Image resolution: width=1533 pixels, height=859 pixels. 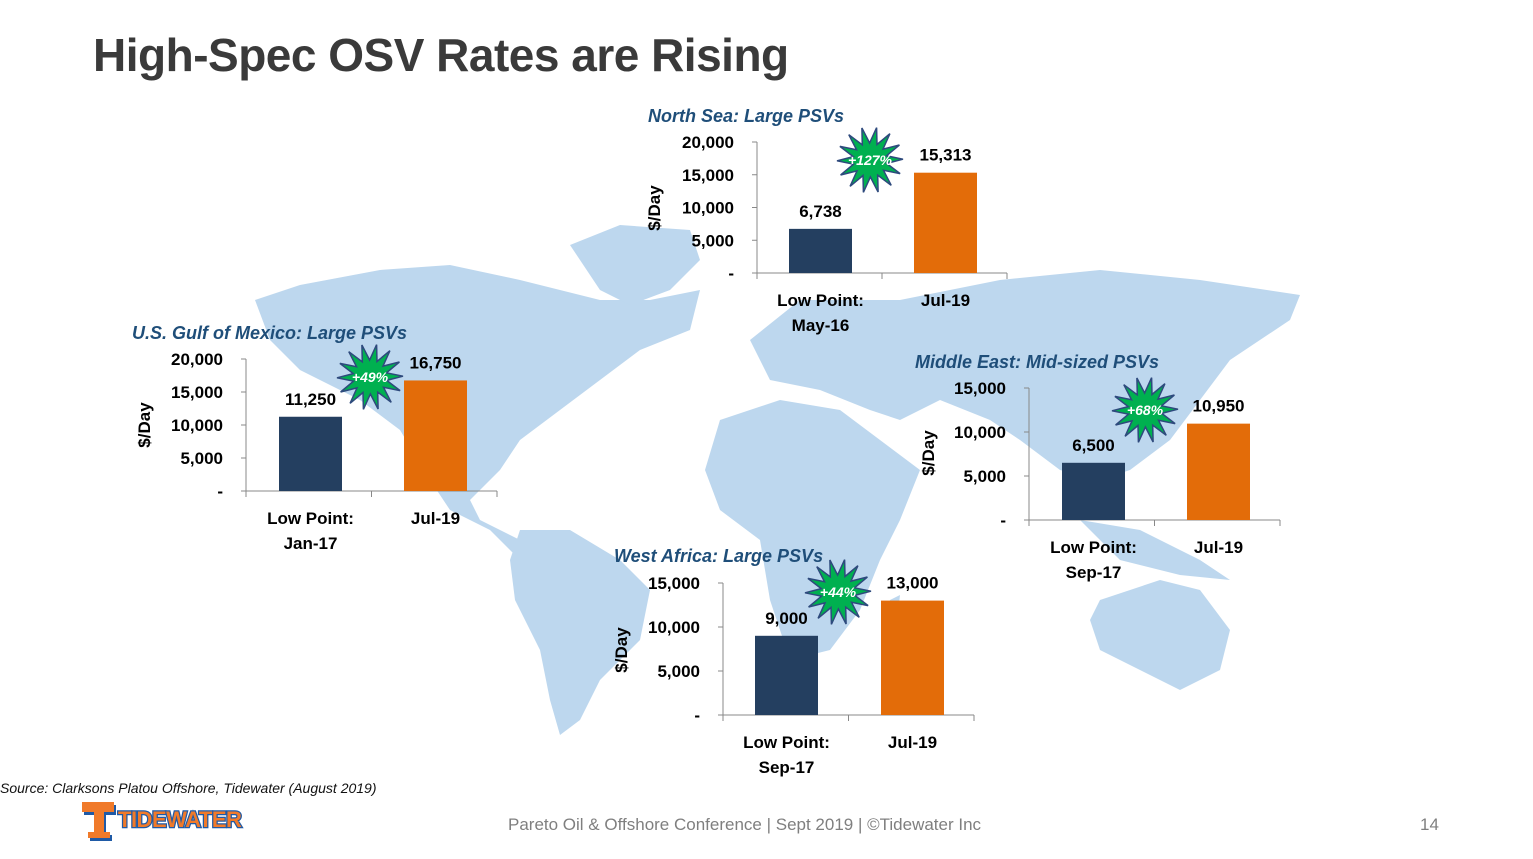 I want to click on change-badge: +127%, so click(x=870, y=160).